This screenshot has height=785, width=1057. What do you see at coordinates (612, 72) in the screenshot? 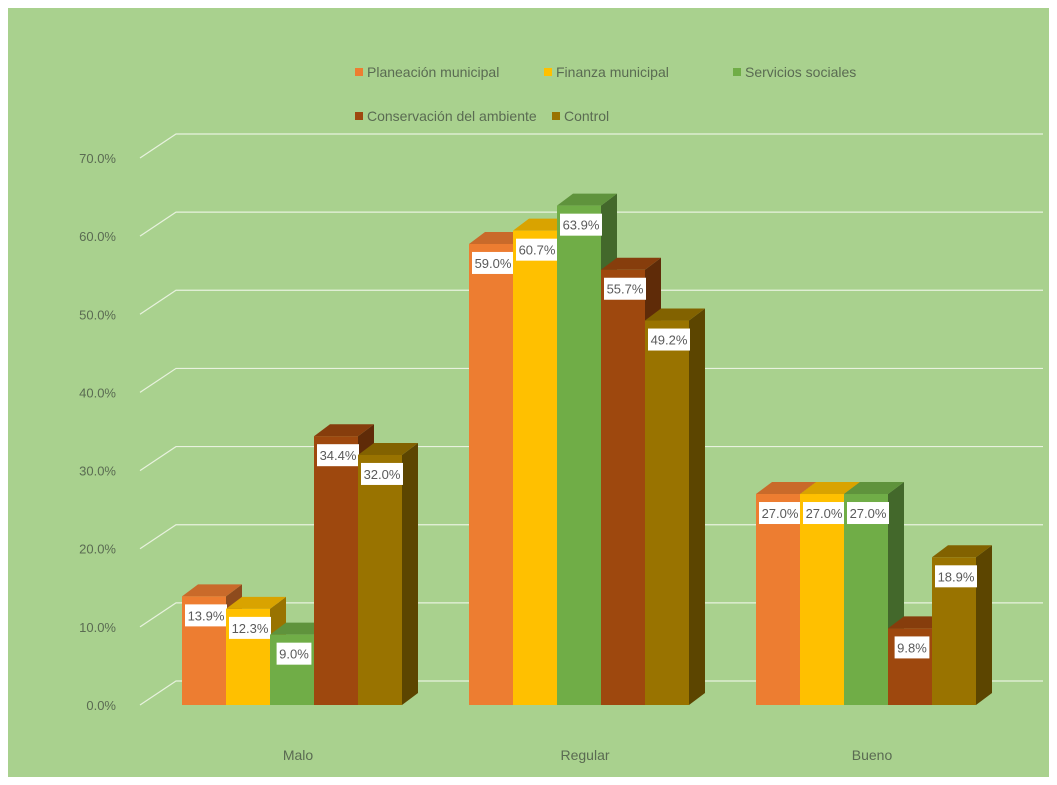
I see `legend-label: Finanza municipal` at bounding box center [612, 72].